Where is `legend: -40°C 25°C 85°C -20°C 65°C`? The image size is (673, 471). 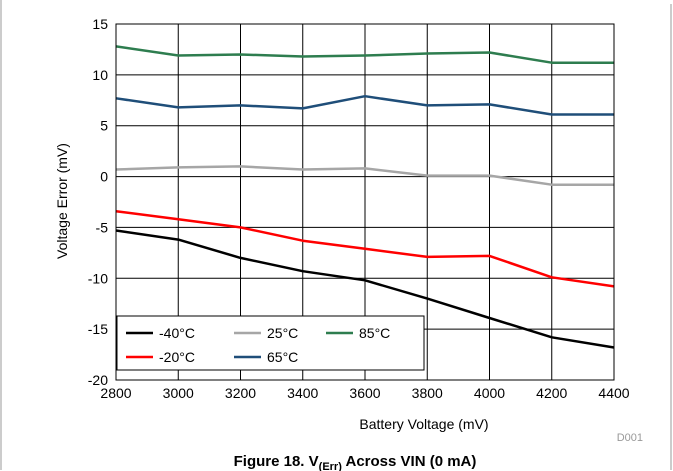 legend: -40°C 25°C 85°C -20°C 65°C is located at coordinates (270, 343).